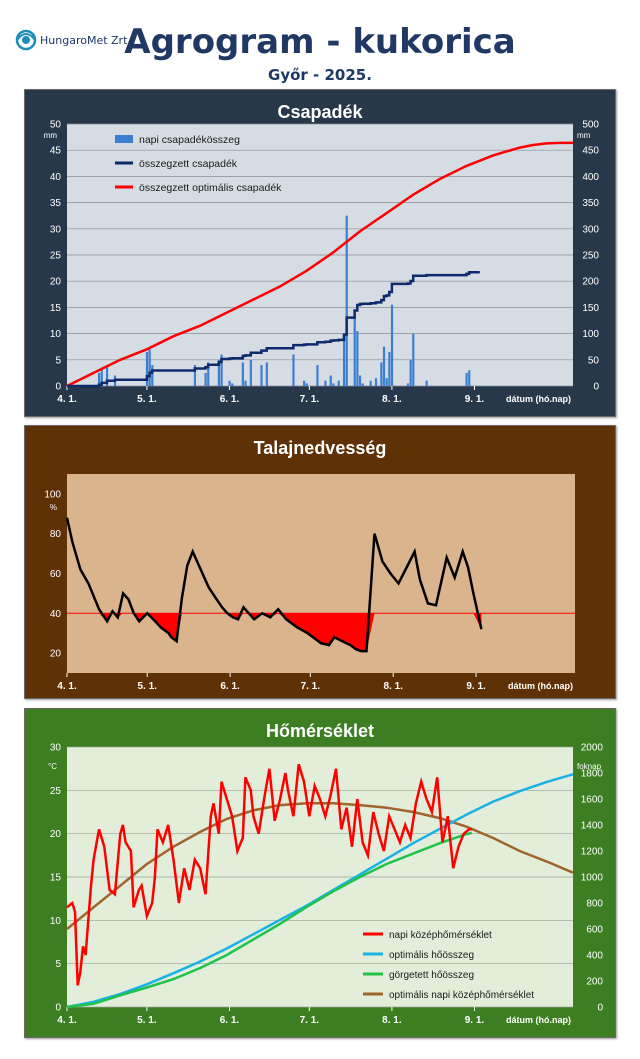 The image size is (640, 1059). Describe the element at coordinates (189, 140) in the screenshot. I see `legend-label: napi csapadékösszeg` at that location.